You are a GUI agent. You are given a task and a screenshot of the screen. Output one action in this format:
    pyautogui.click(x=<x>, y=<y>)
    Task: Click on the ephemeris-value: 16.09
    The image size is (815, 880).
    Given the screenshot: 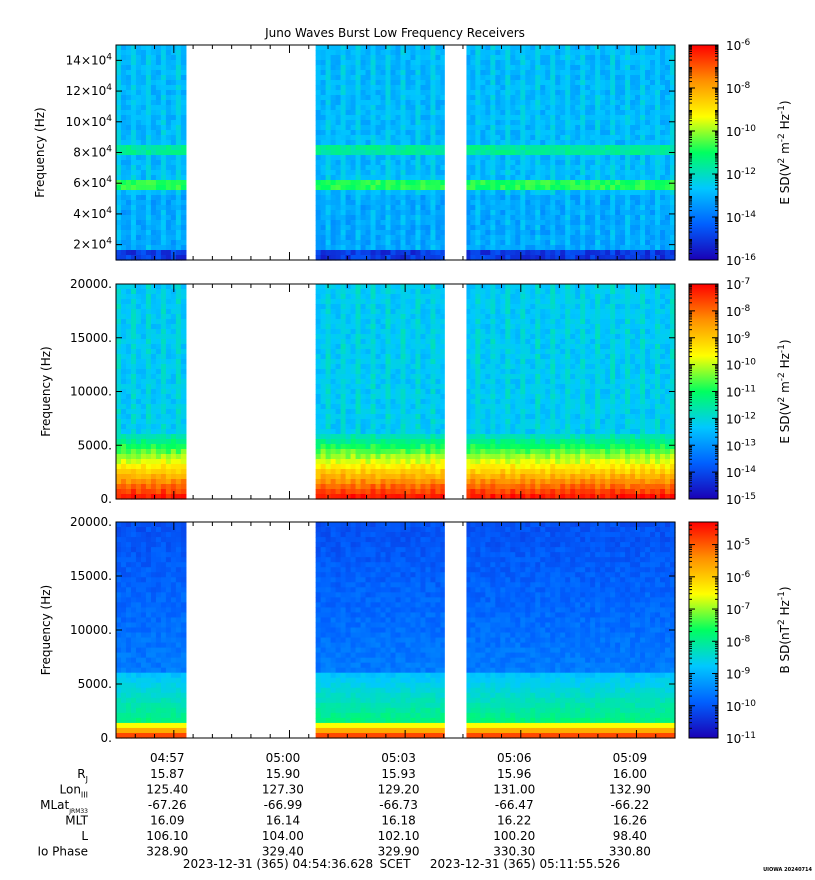 What is the action you would take?
    pyautogui.click(x=167, y=821)
    